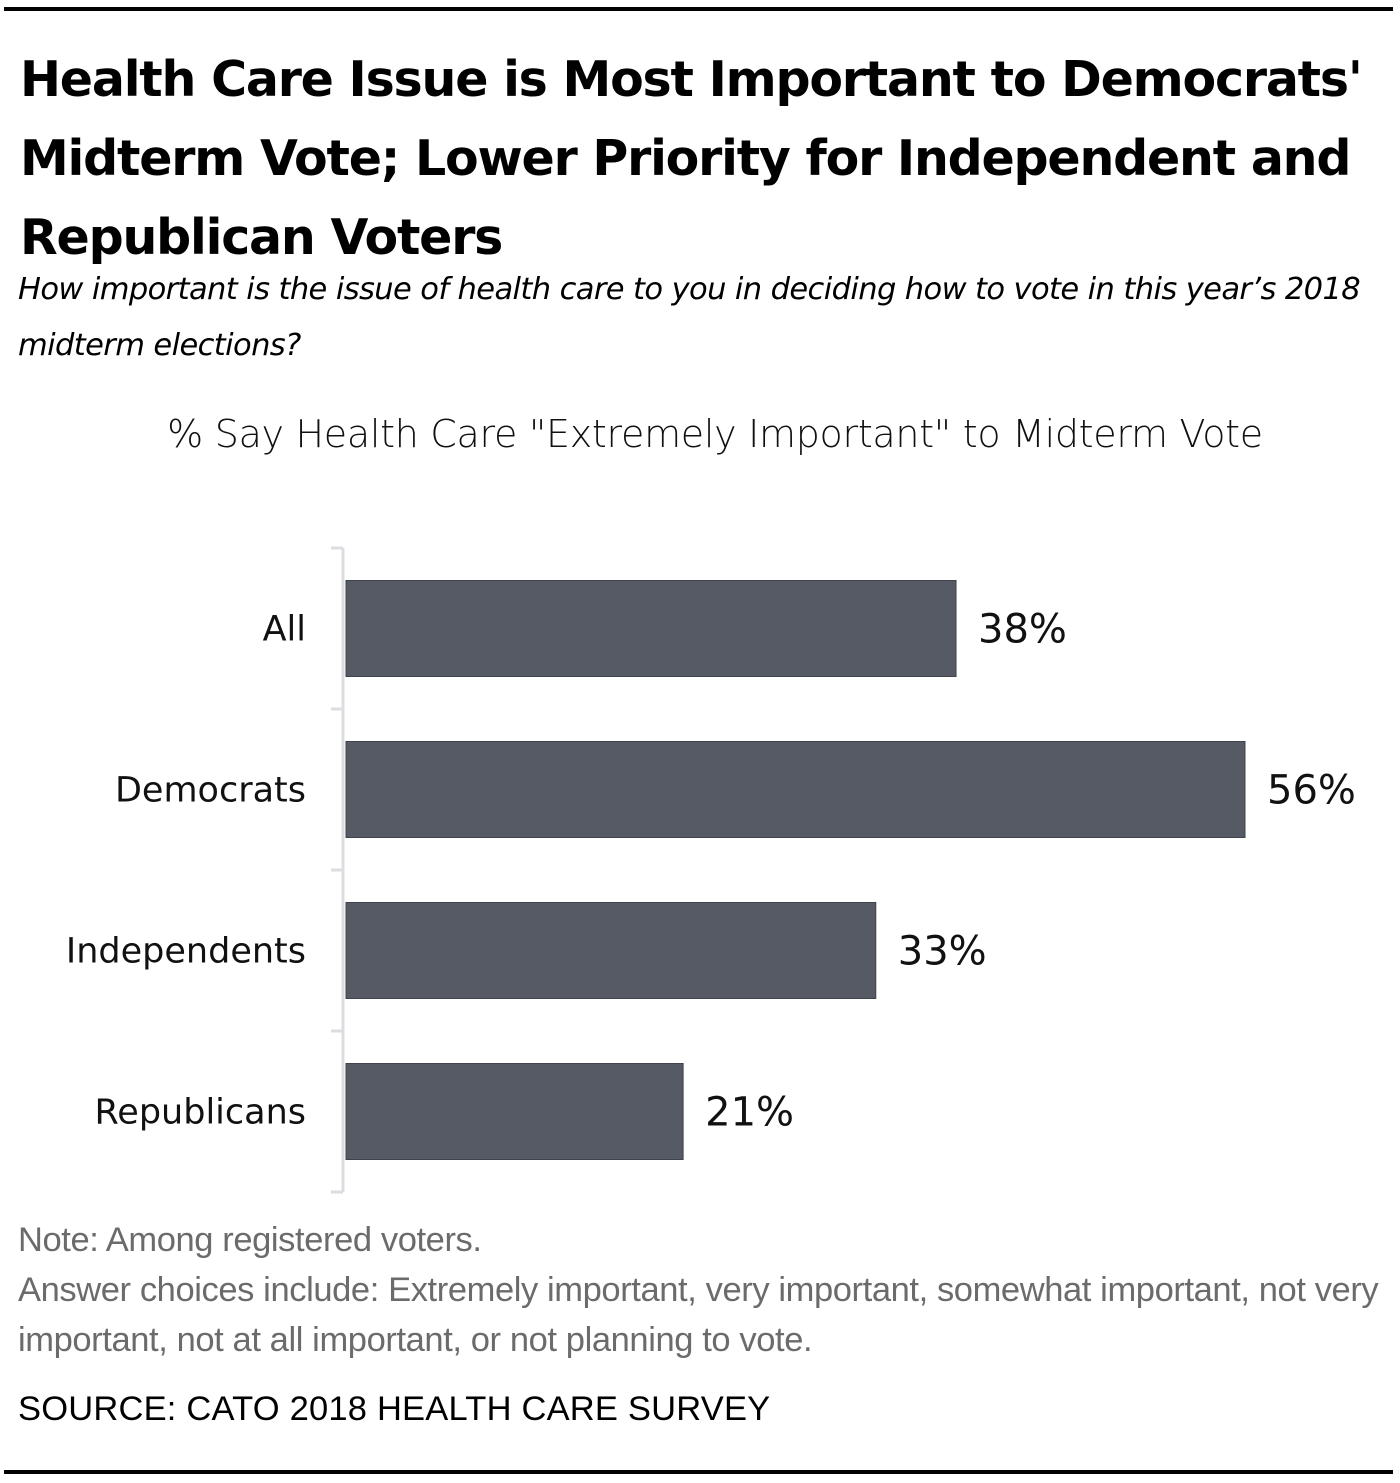 The height and width of the screenshot is (1483, 1400). I want to click on value-label: 33%, so click(942, 952).